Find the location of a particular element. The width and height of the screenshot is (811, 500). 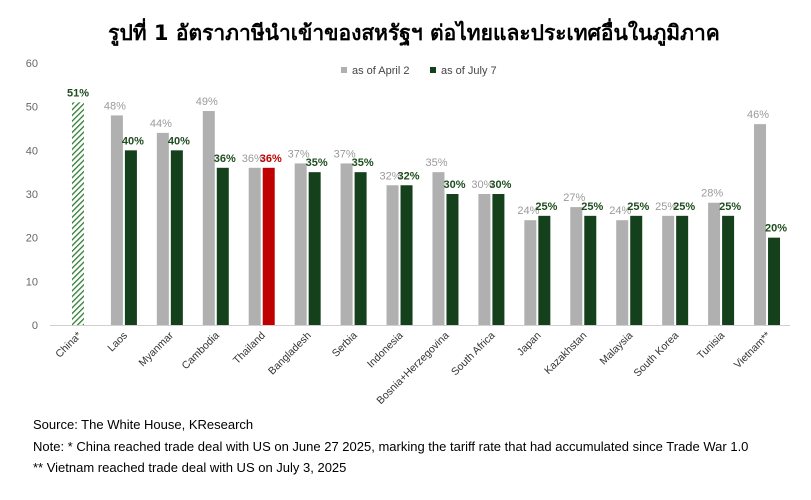

y-tick-label: 40 is located at coordinates (32, 151).